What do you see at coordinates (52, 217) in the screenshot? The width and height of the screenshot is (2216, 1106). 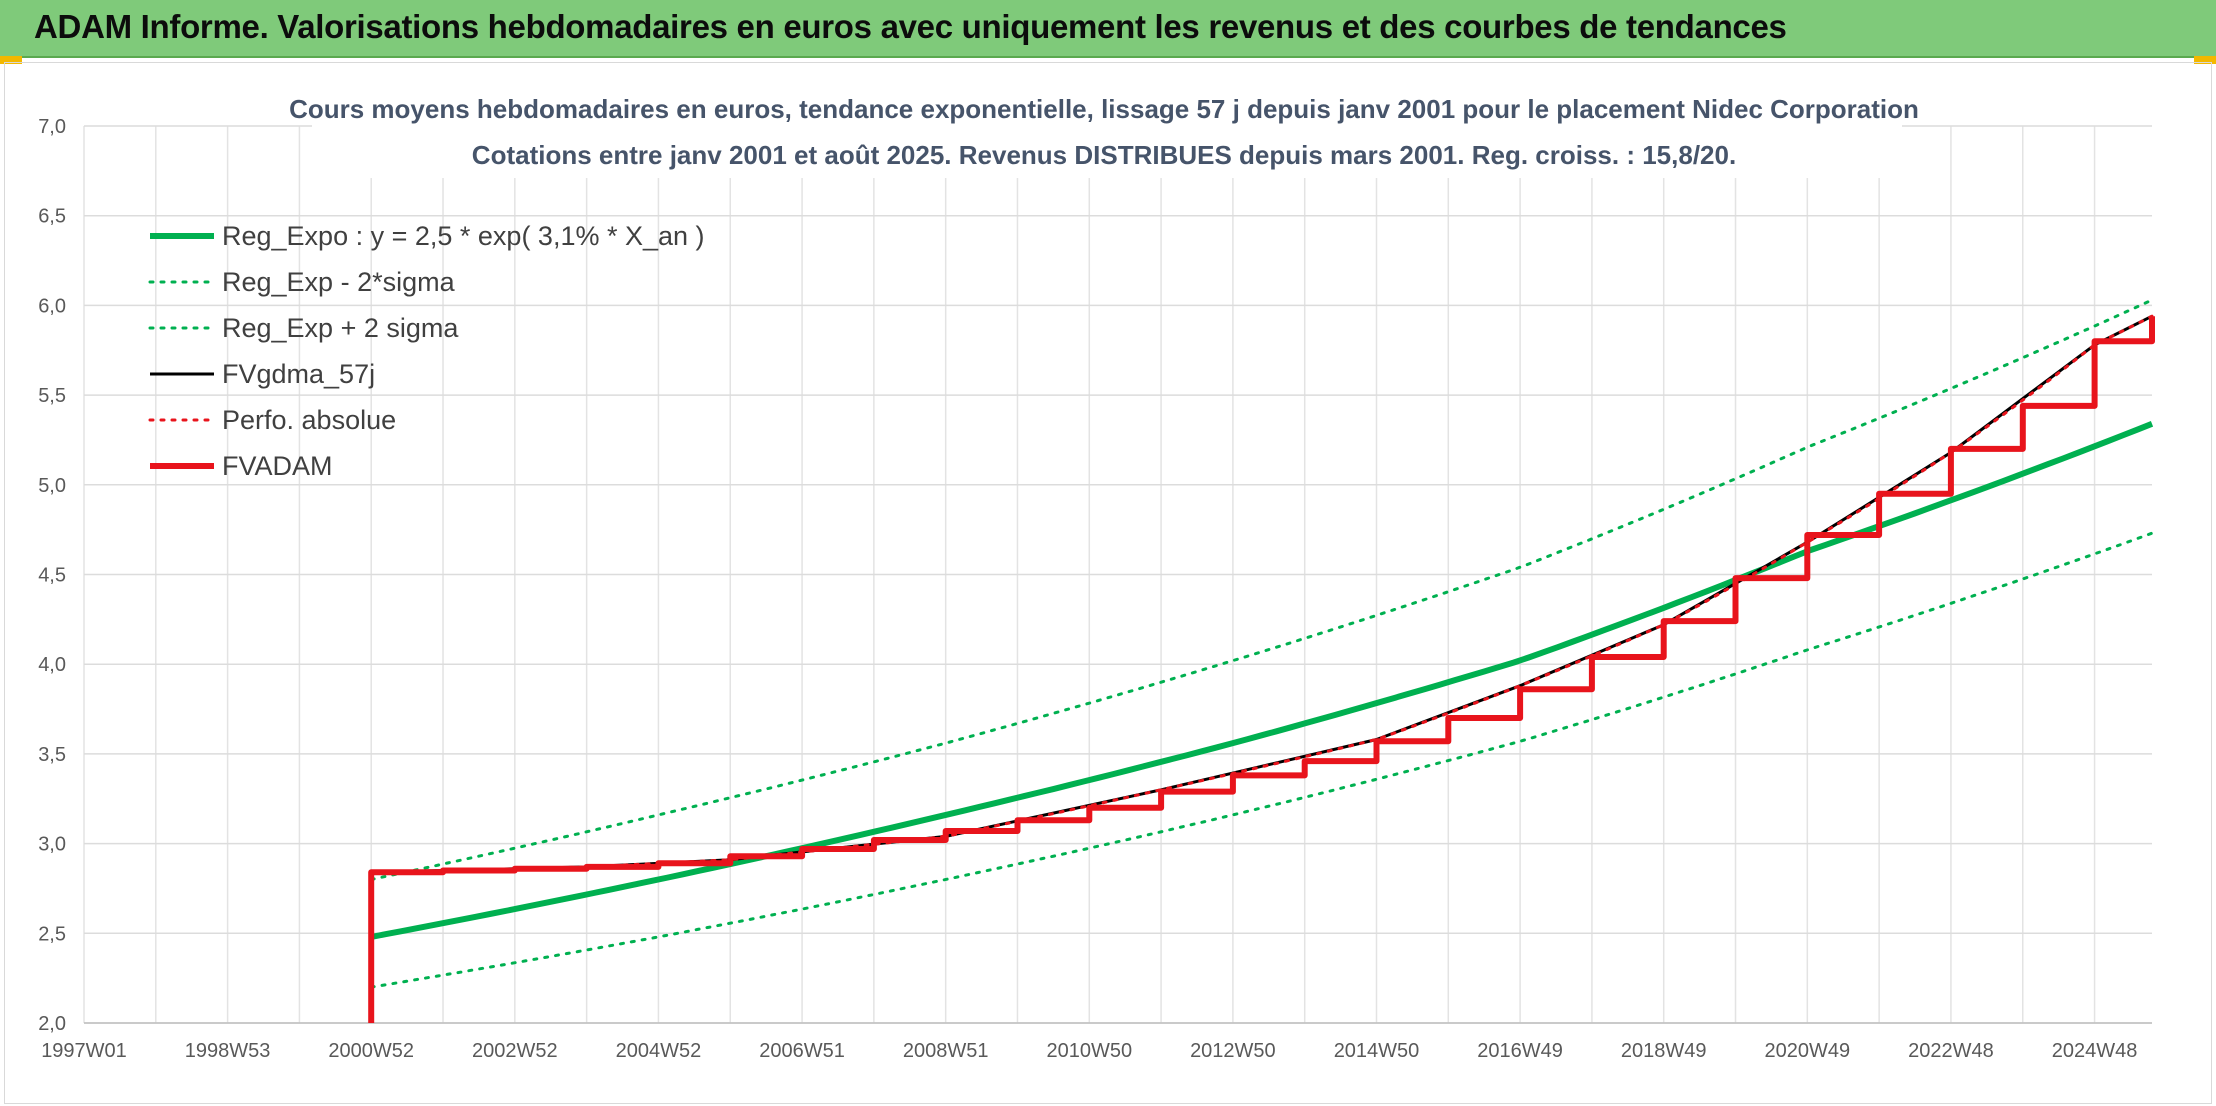 I see `y-tick-label: 6,5` at bounding box center [52, 217].